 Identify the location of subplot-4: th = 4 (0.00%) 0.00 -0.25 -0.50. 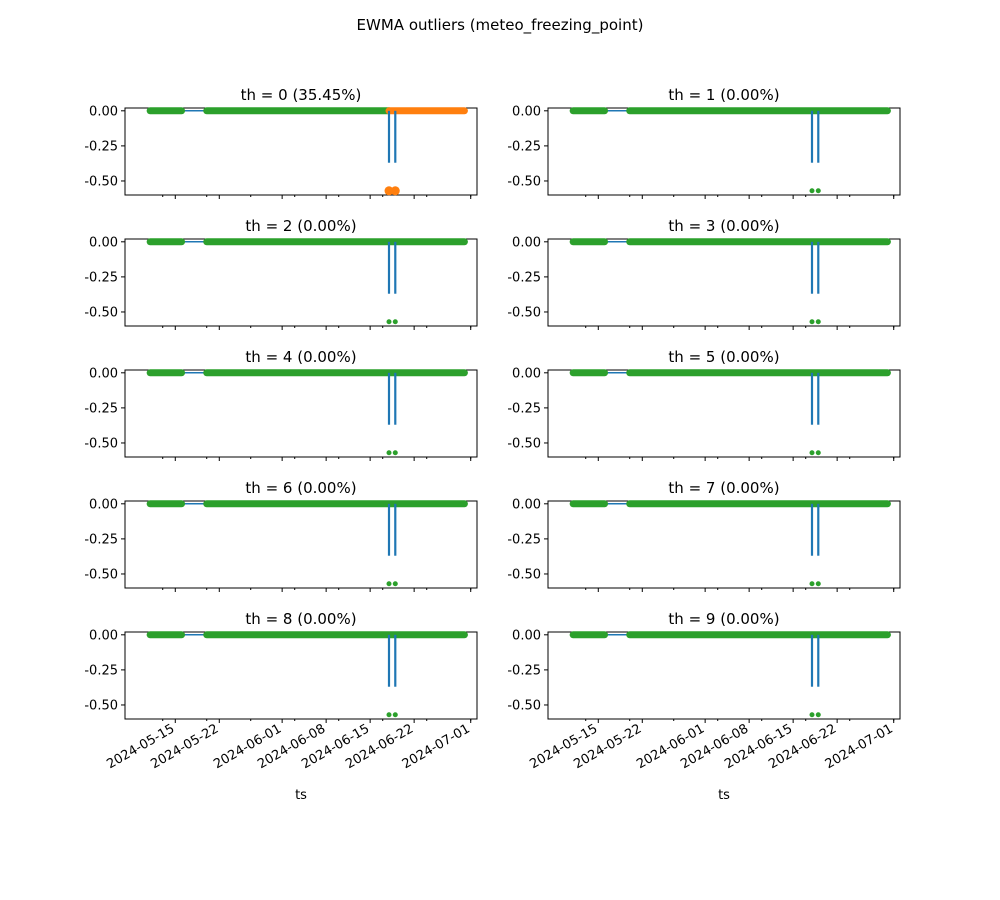
(281, 404).